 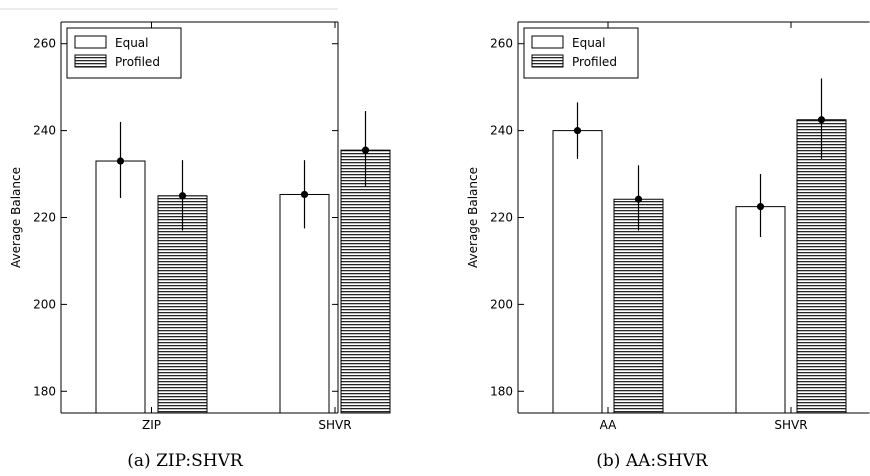 I want to click on bar-zip-equal, so click(x=120, y=287).